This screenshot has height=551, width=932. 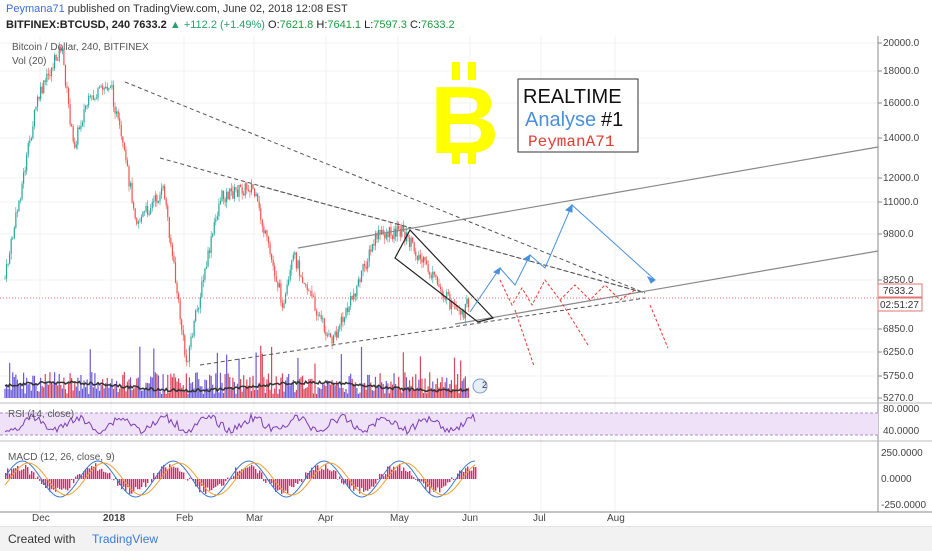 I want to click on interval: 240, so click(x=121, y=25).